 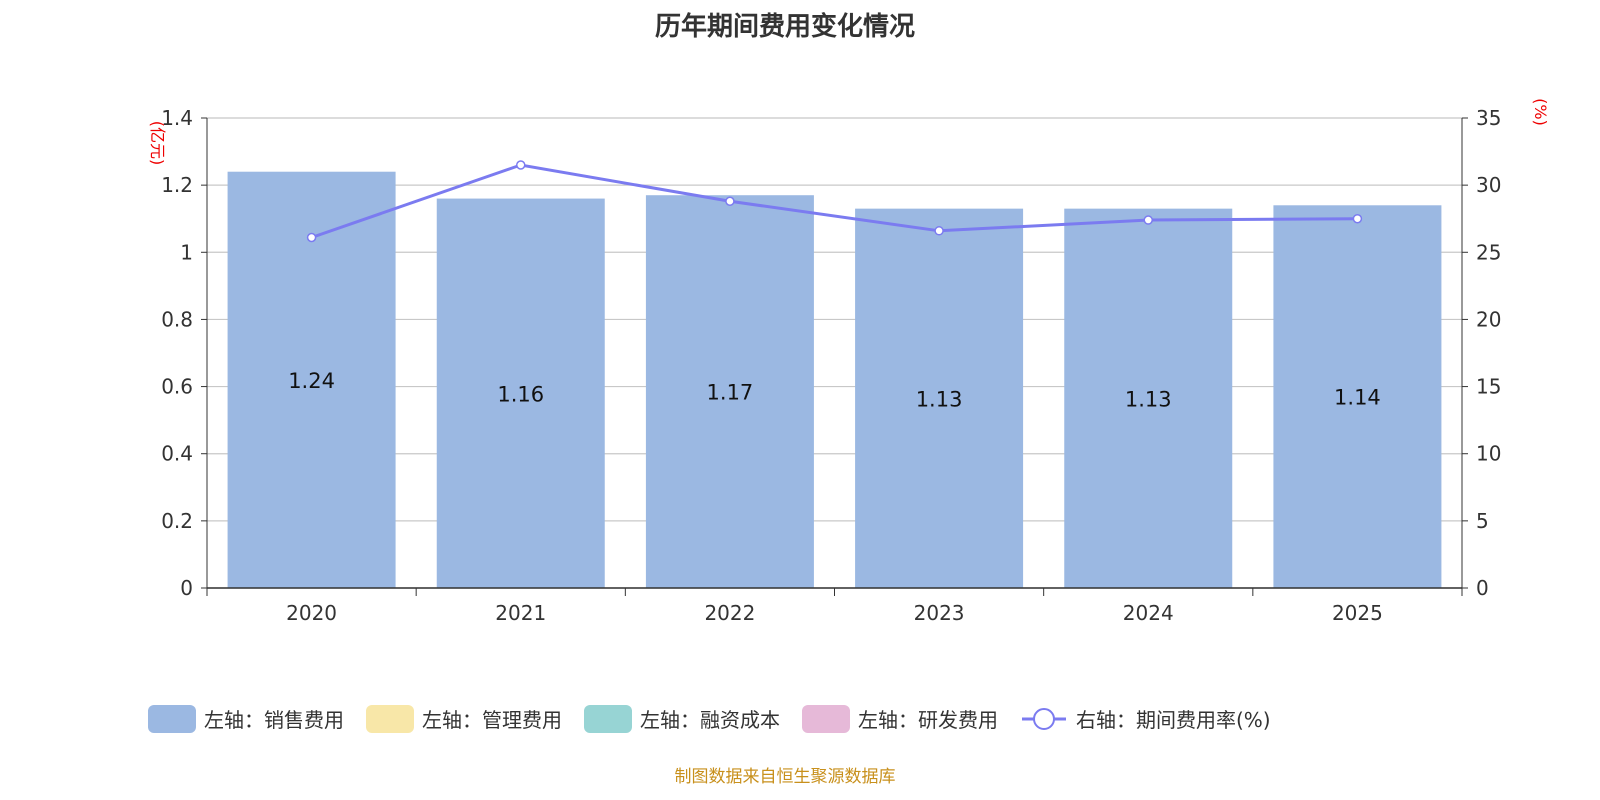 What do you see at coordinates (157, 143) in the screenshot?
I see `left-axis-label: (亿元)` at bounding box center [157, 143].